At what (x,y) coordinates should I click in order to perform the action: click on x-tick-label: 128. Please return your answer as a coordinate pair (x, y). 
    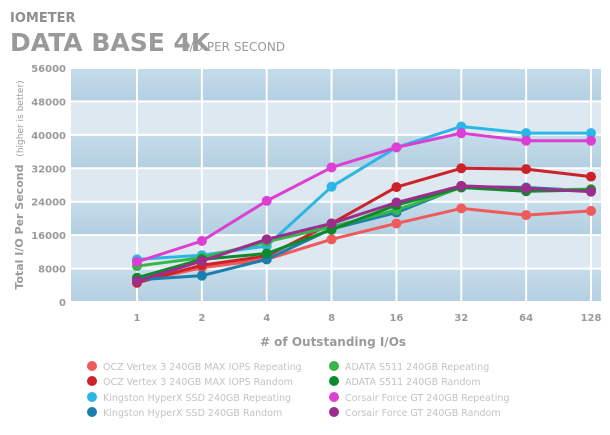
    Looking at the image, I should click on (591, 318).